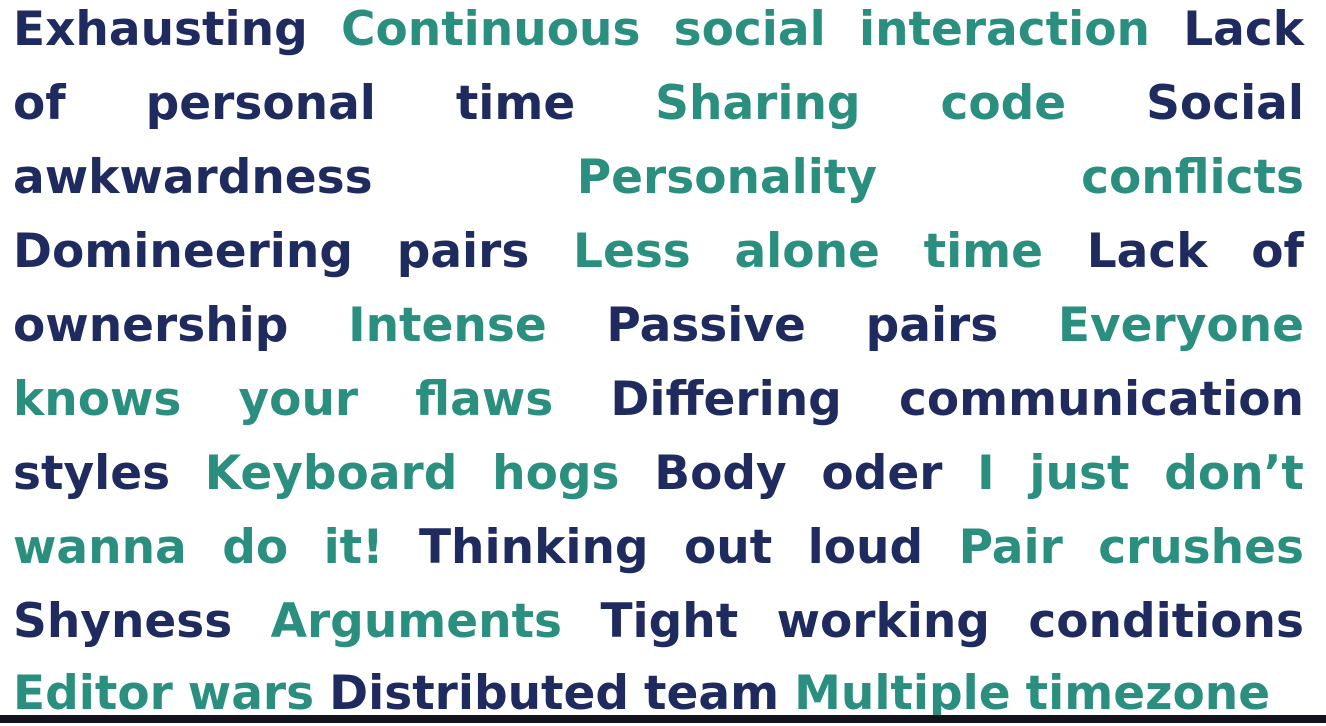 This screenshot has width=1326, height=726. Describe the element at coordinates (1234, 473) in the screenshot. I see `word-cloud-word: don’t` at that location.